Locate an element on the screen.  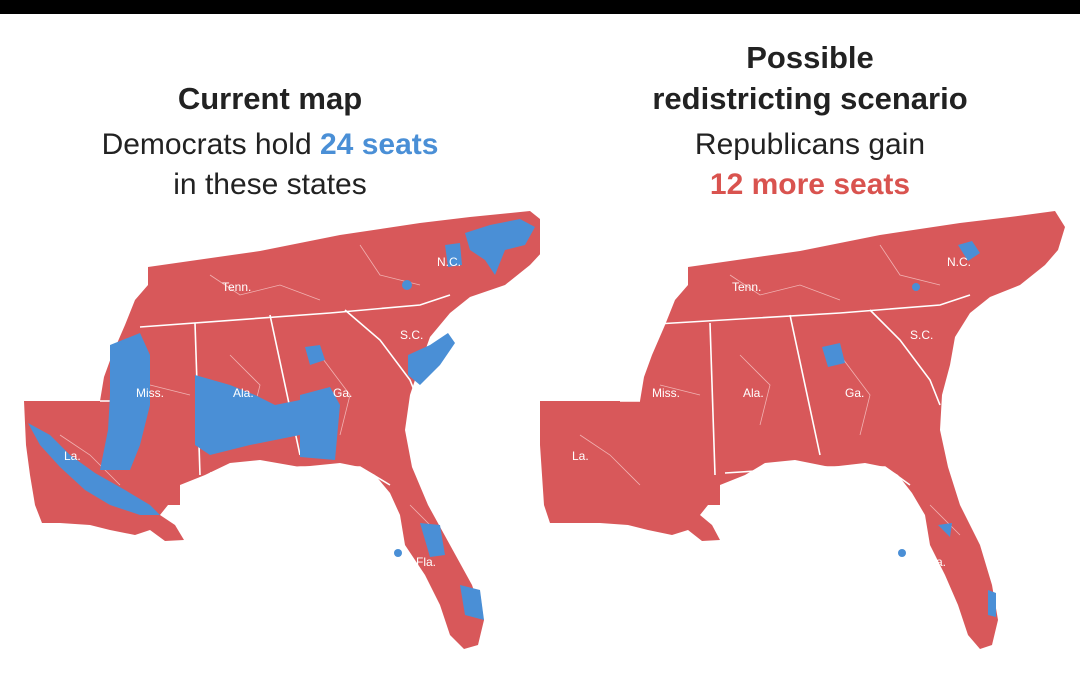
scenario-title-line2: redistricting scenario is located at coordinates (810, 98).